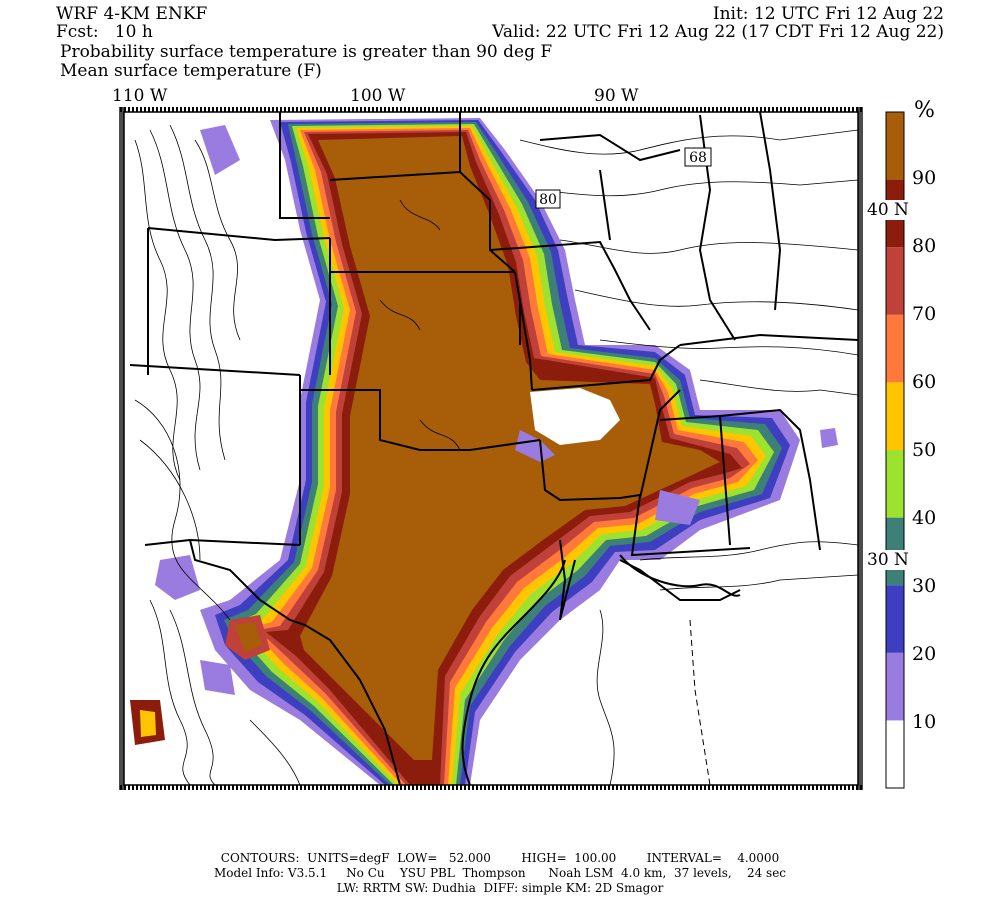 The height and width of the screenshot is (900, 1000). I want to click on colorbar-tick-50: 50, so click(924, 450).